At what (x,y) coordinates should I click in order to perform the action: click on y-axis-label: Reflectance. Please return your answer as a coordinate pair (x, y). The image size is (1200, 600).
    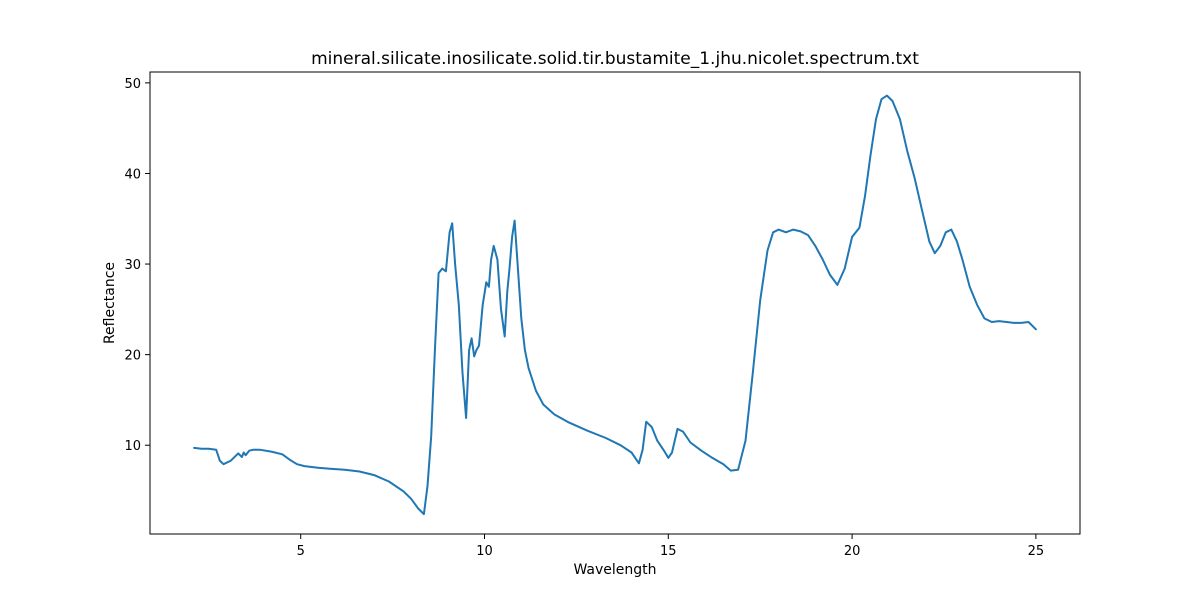
    Looking at the image, I should click on (110, 303).